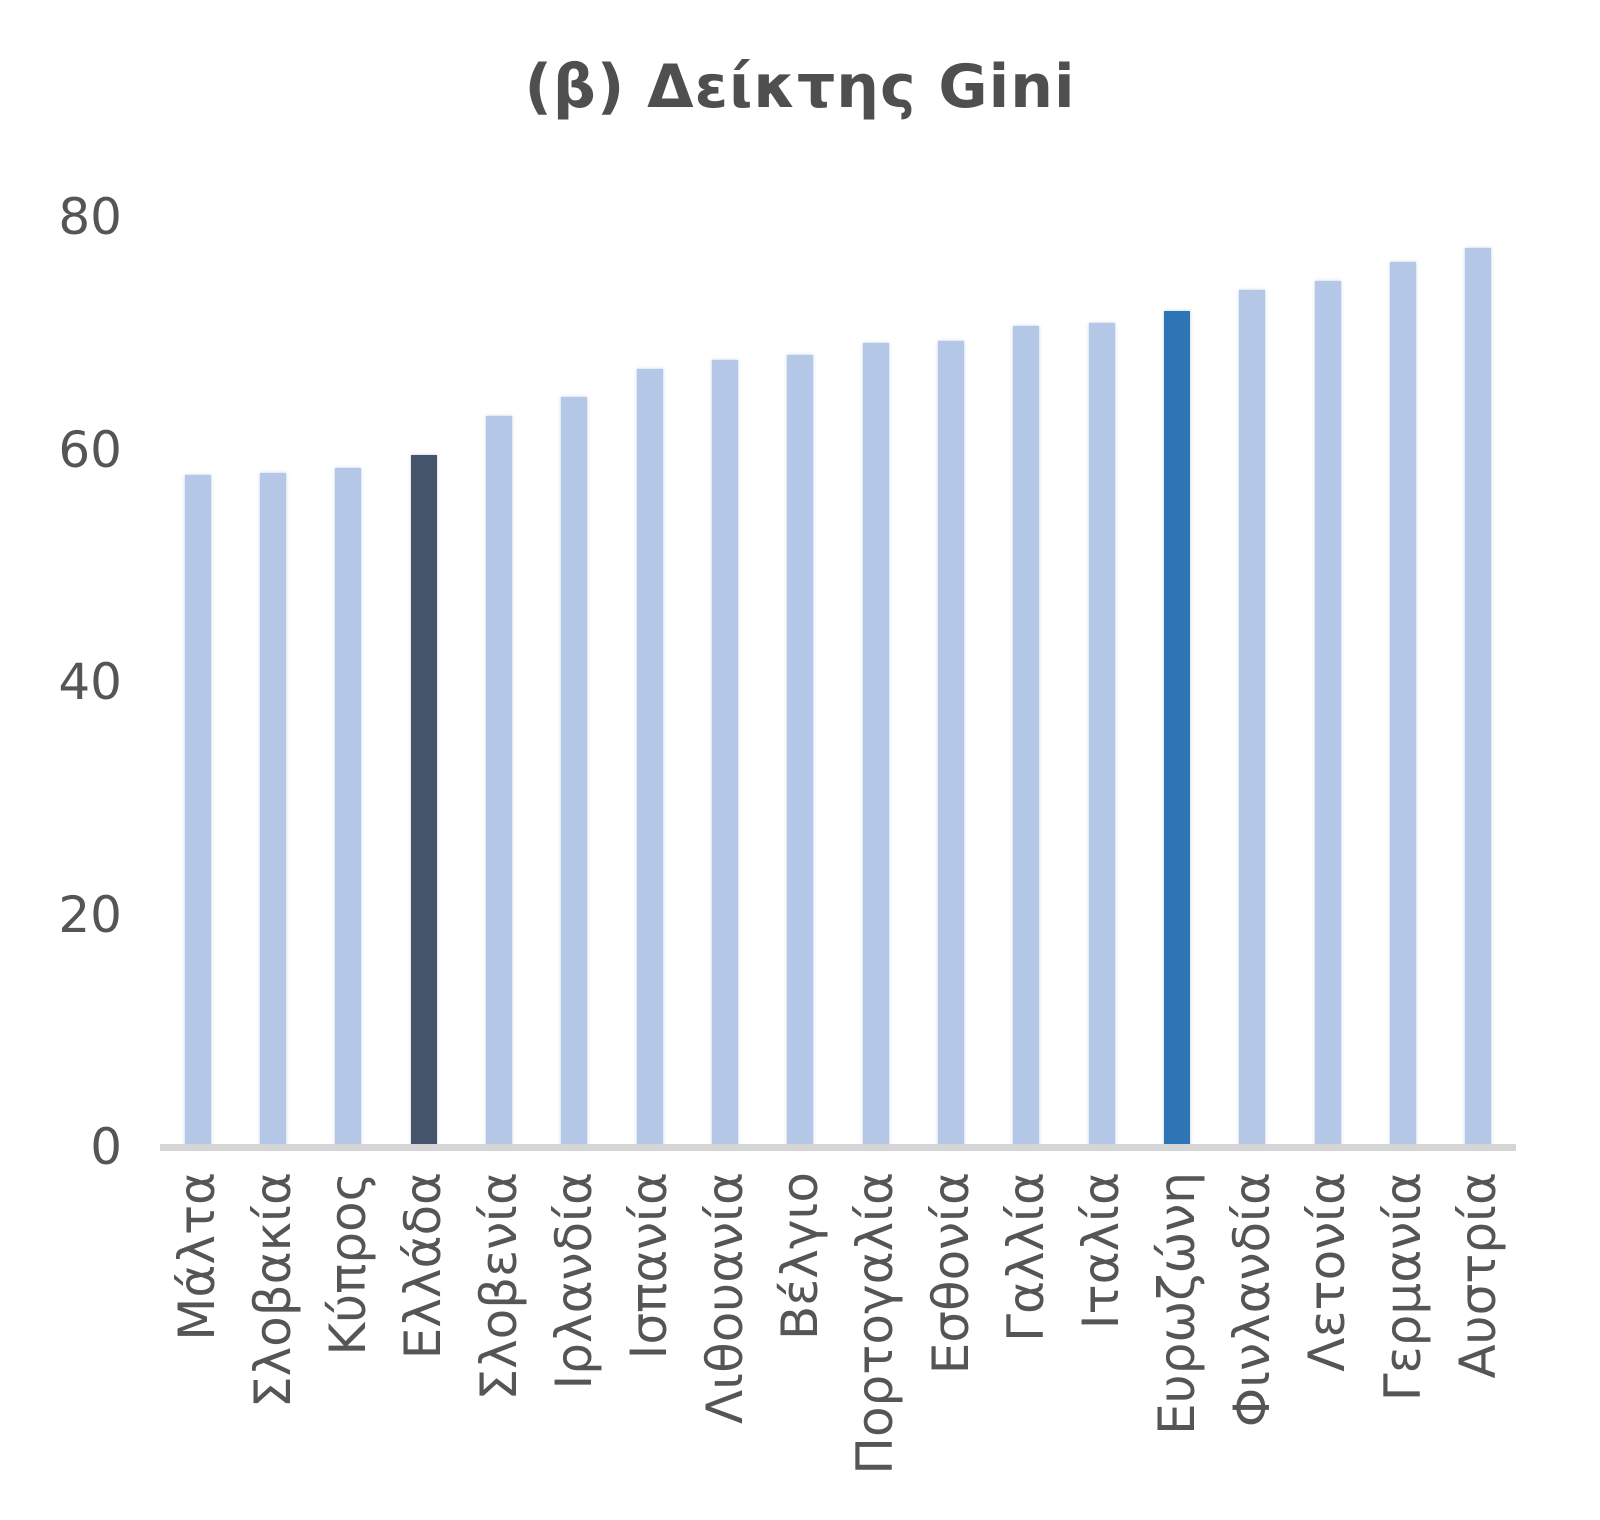 Image resolution: width=1600 pixels, height=1520 pixels. What do you see at coordinates (90, 449) in the screenshot?
I see `y-tick-label: 60` at bounding box center [90, 449].